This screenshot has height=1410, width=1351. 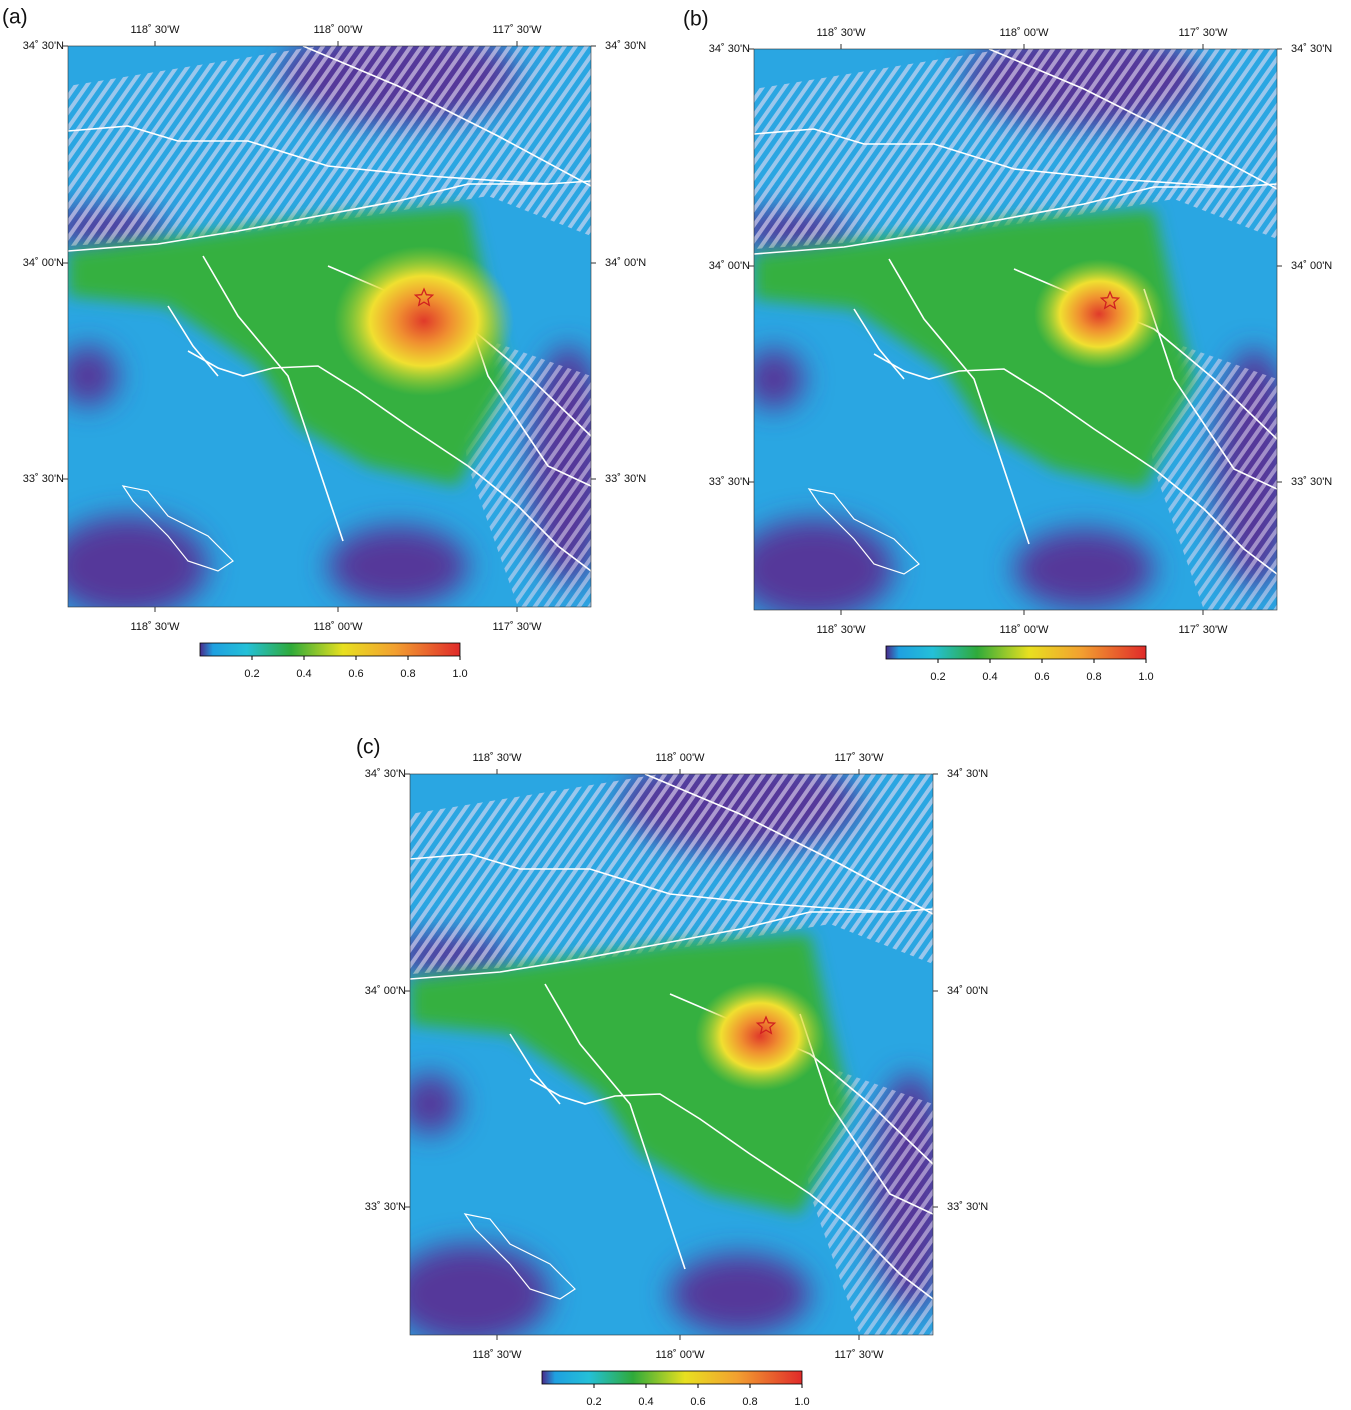 What do you see at coordinates (15, 17) in the screenshot?
I see `panel-label: (a)` at bounding box center [15, 17].